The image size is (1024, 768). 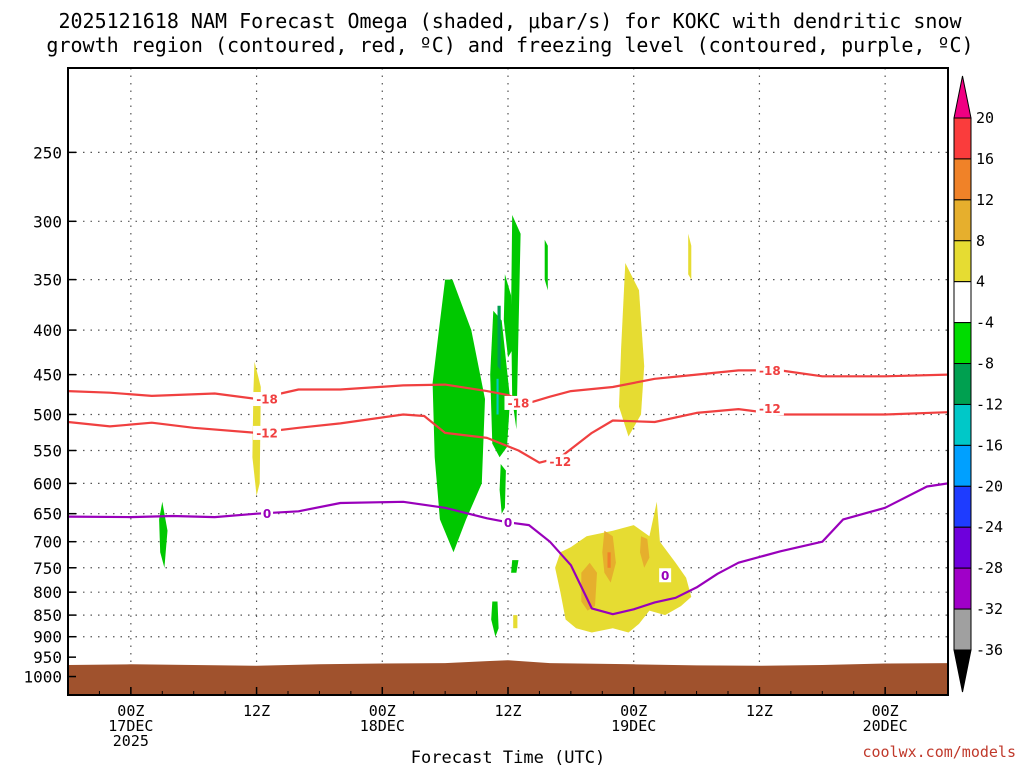 I want to click on colorbar-label: -24, so click(x=989, y=527).